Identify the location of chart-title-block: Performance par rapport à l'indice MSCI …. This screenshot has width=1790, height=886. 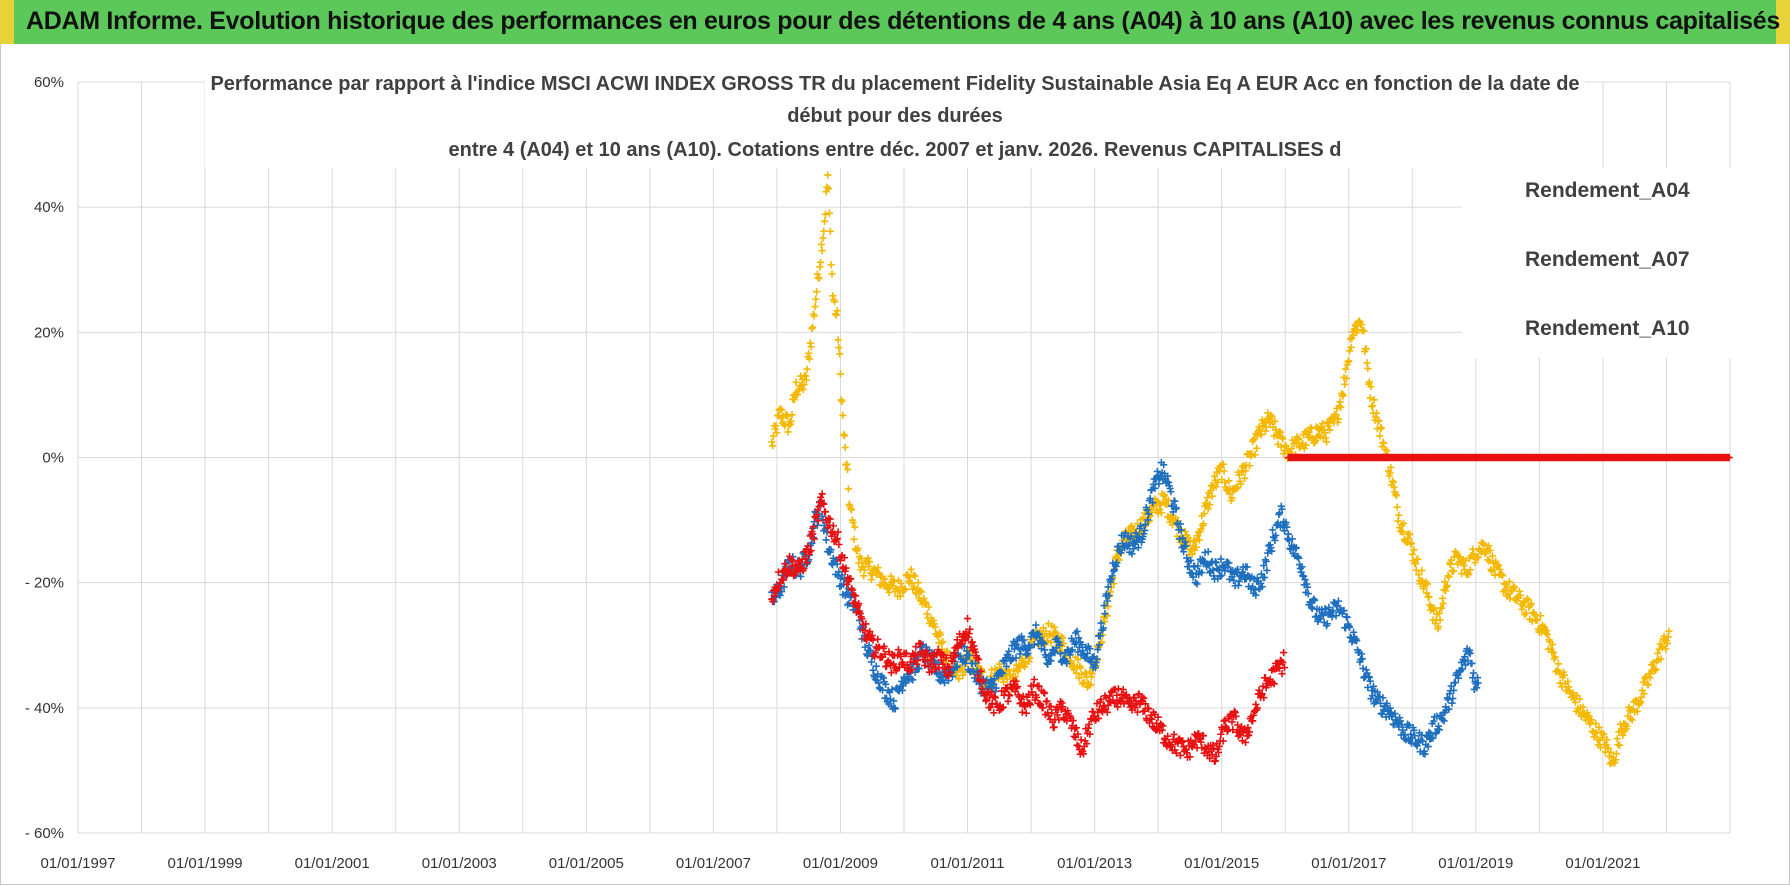
(895, 116).